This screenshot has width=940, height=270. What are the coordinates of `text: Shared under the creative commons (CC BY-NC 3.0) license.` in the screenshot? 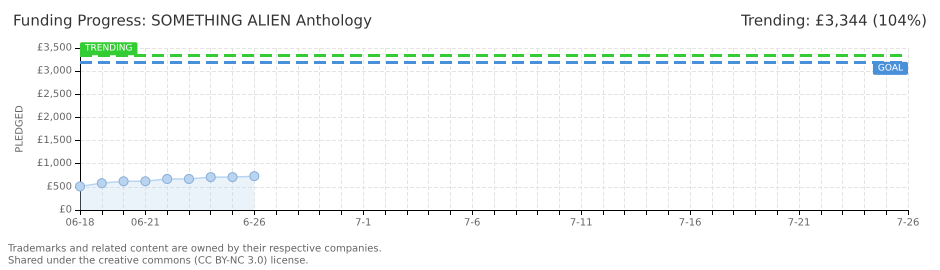 It's located at (158, 261).